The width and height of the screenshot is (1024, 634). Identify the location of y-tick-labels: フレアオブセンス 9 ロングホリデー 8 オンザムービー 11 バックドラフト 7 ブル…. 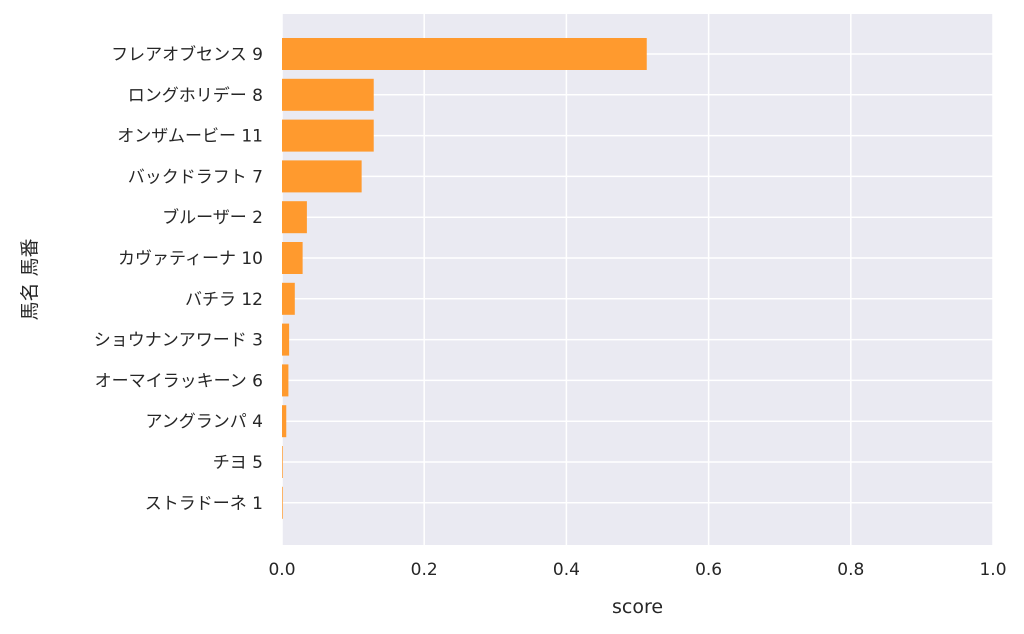
(178, 279).